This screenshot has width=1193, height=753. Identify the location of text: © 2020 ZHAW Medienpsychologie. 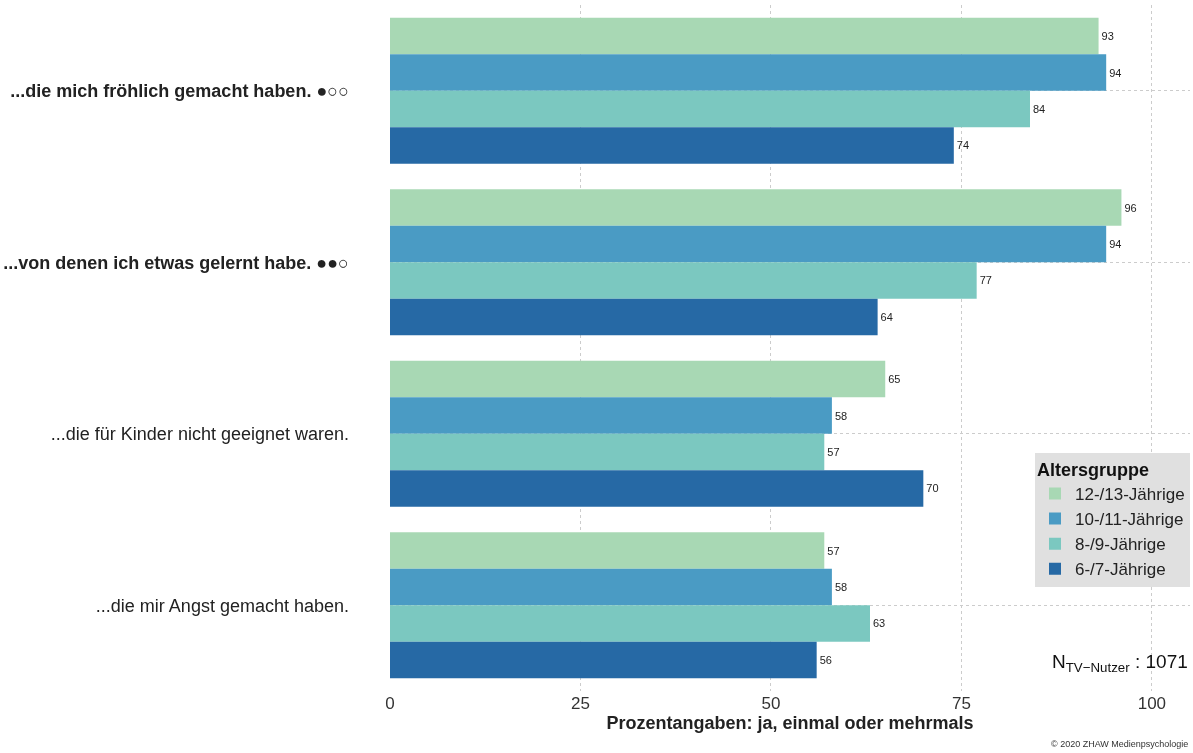
(1120, 744).